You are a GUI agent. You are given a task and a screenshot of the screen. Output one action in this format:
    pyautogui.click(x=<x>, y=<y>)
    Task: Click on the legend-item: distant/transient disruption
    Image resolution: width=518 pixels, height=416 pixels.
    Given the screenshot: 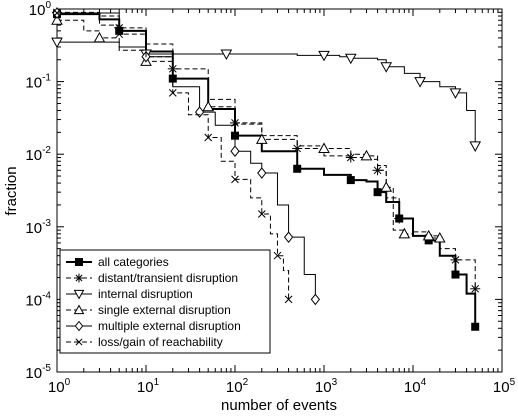 What is the action you would take?
    pyautogui.click(x=152, y=278)
    